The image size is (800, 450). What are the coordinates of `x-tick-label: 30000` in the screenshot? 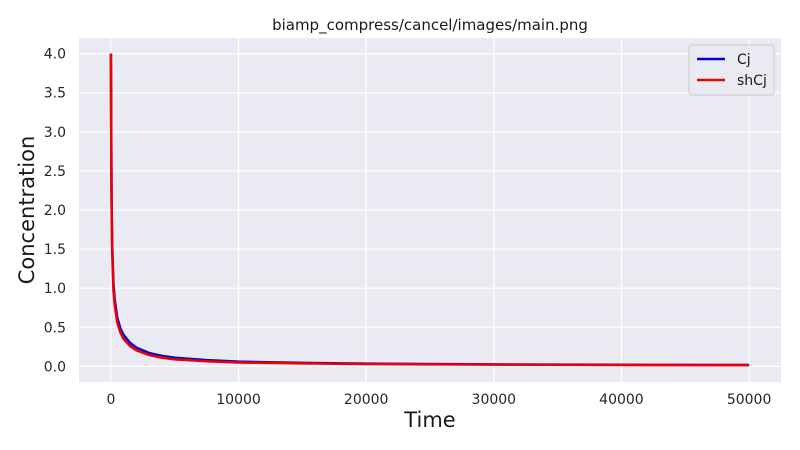 It's located at (494, 400).